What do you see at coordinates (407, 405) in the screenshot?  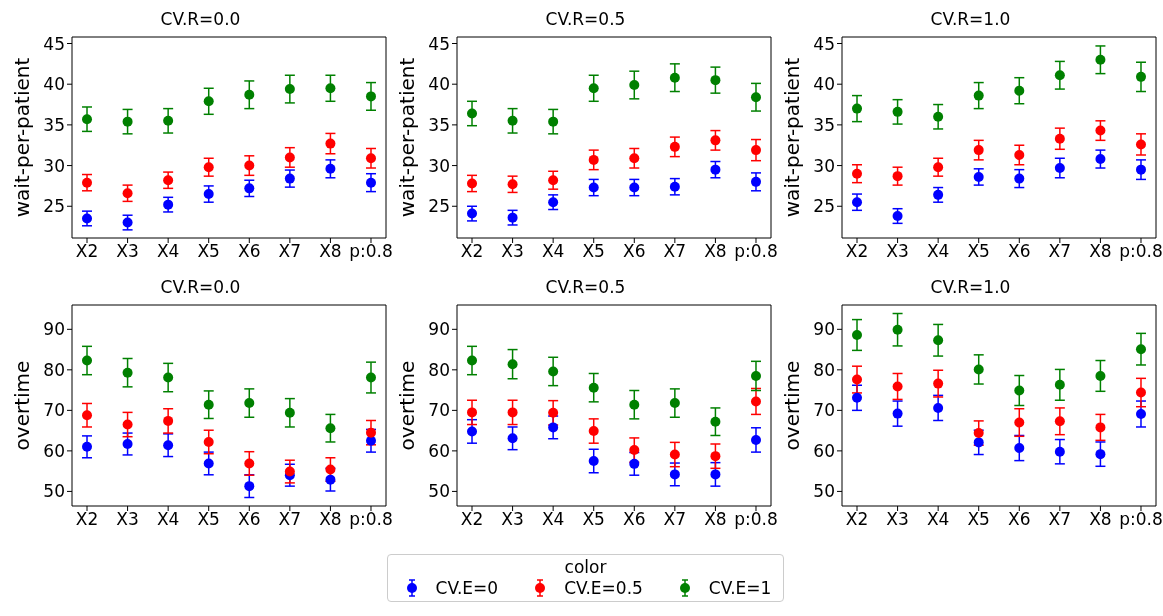 I see `y-axis-title: overtime` at bounding box center [407, 405].